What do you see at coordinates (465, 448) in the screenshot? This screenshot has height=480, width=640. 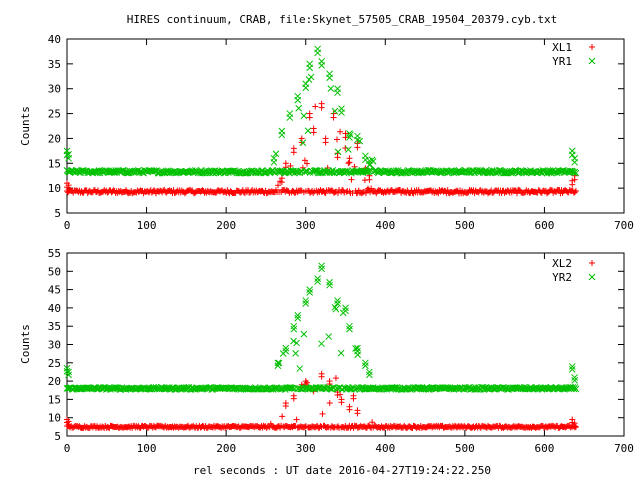 I see `bottom-x-tick-label: 500` at bounding box center [465, 448].